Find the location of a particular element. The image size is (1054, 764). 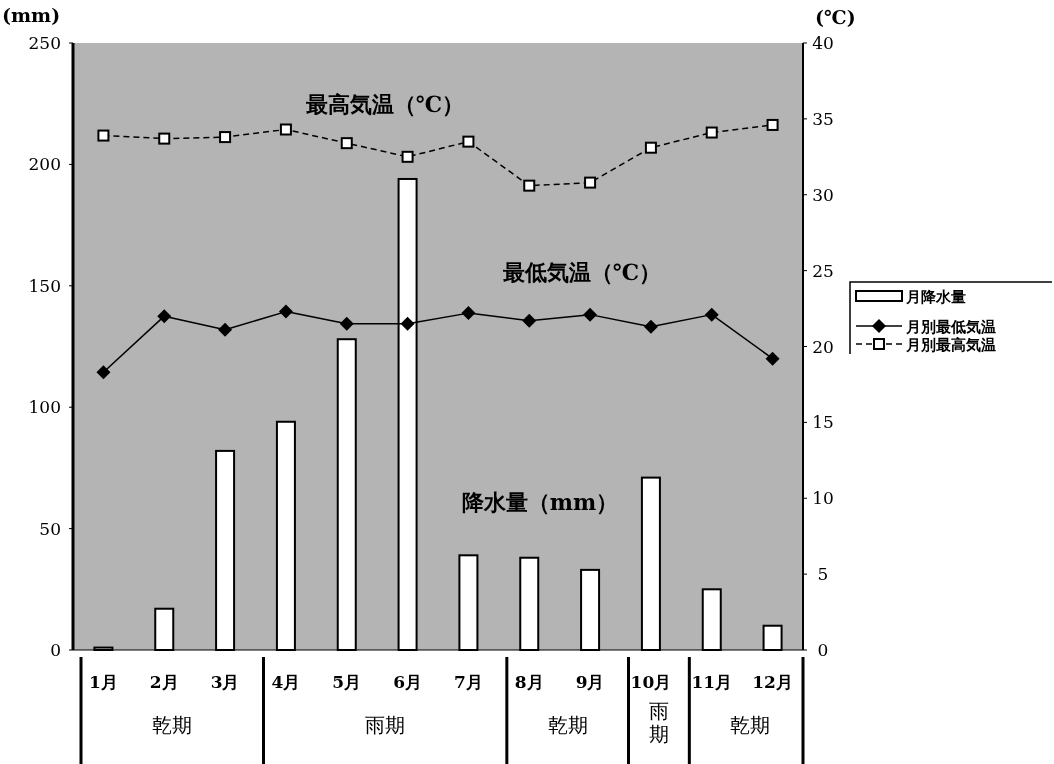

y2-tick-label: 20 is located at coordinates (823, 346).